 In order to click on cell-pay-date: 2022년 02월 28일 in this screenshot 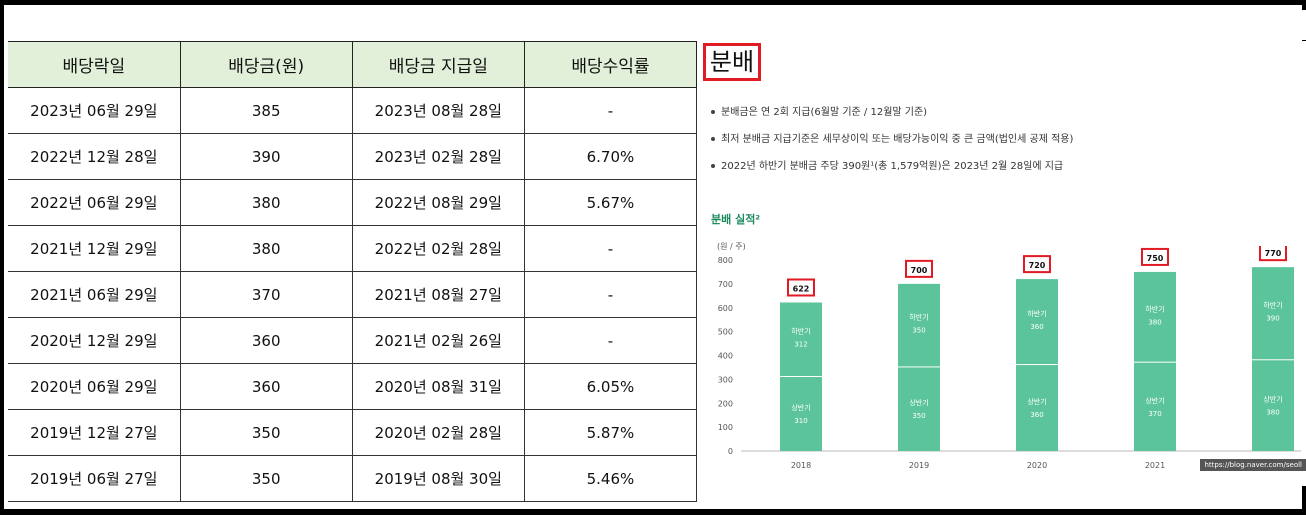, I will do `click(438, 248)`.